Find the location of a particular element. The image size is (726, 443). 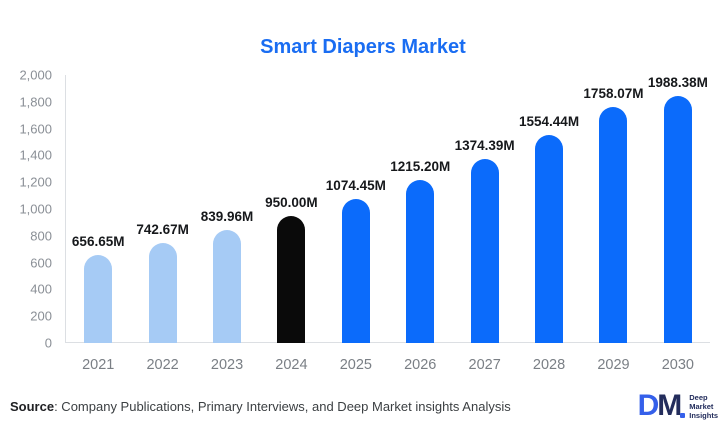

y-axis-tick-label: 600 is located at coordinates (41, 263).